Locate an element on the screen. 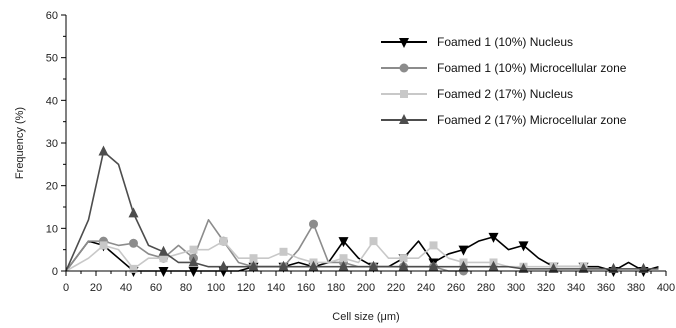  x-tick-label: 360 is located at coordinates (606, 288).